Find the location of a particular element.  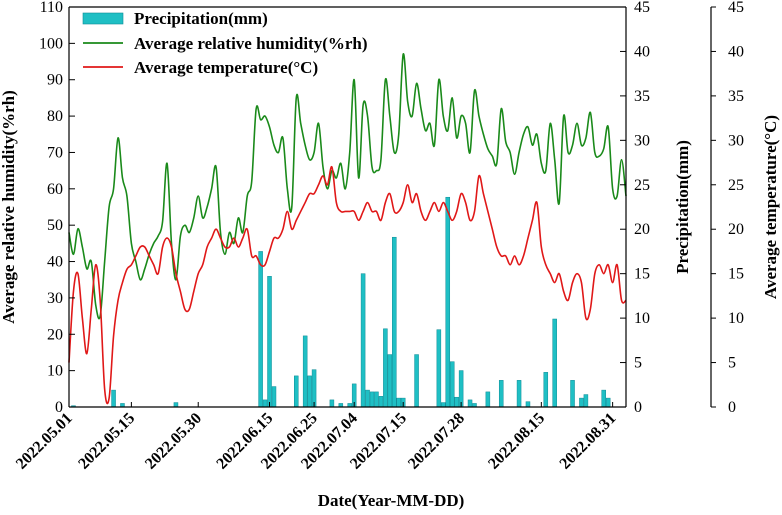

precipitation-tick-label: 45 is located at coordinates (642, 8).